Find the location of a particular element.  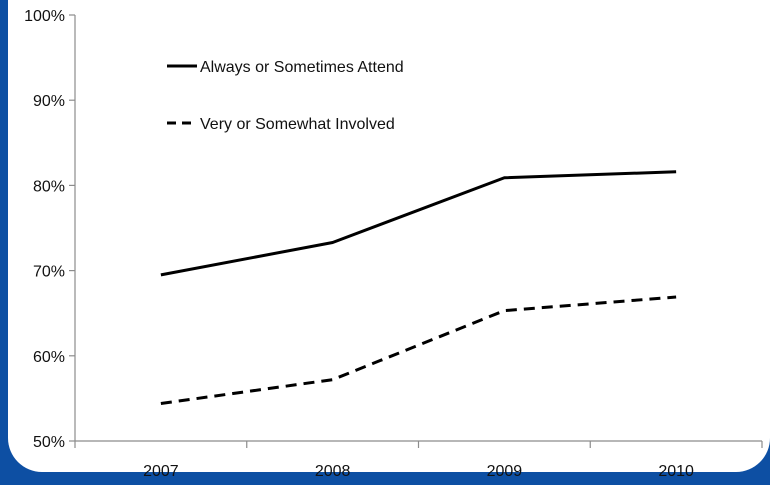

x-tick-label: 2009 is located at coordinates (505, 471).